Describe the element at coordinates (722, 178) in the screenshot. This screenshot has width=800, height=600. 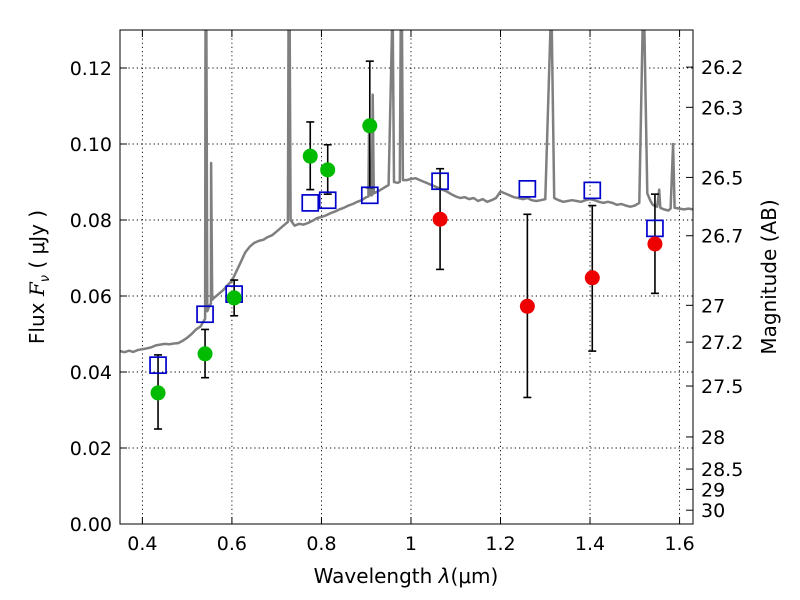
I see `magnitude-tick-label: 26.5` at that location.